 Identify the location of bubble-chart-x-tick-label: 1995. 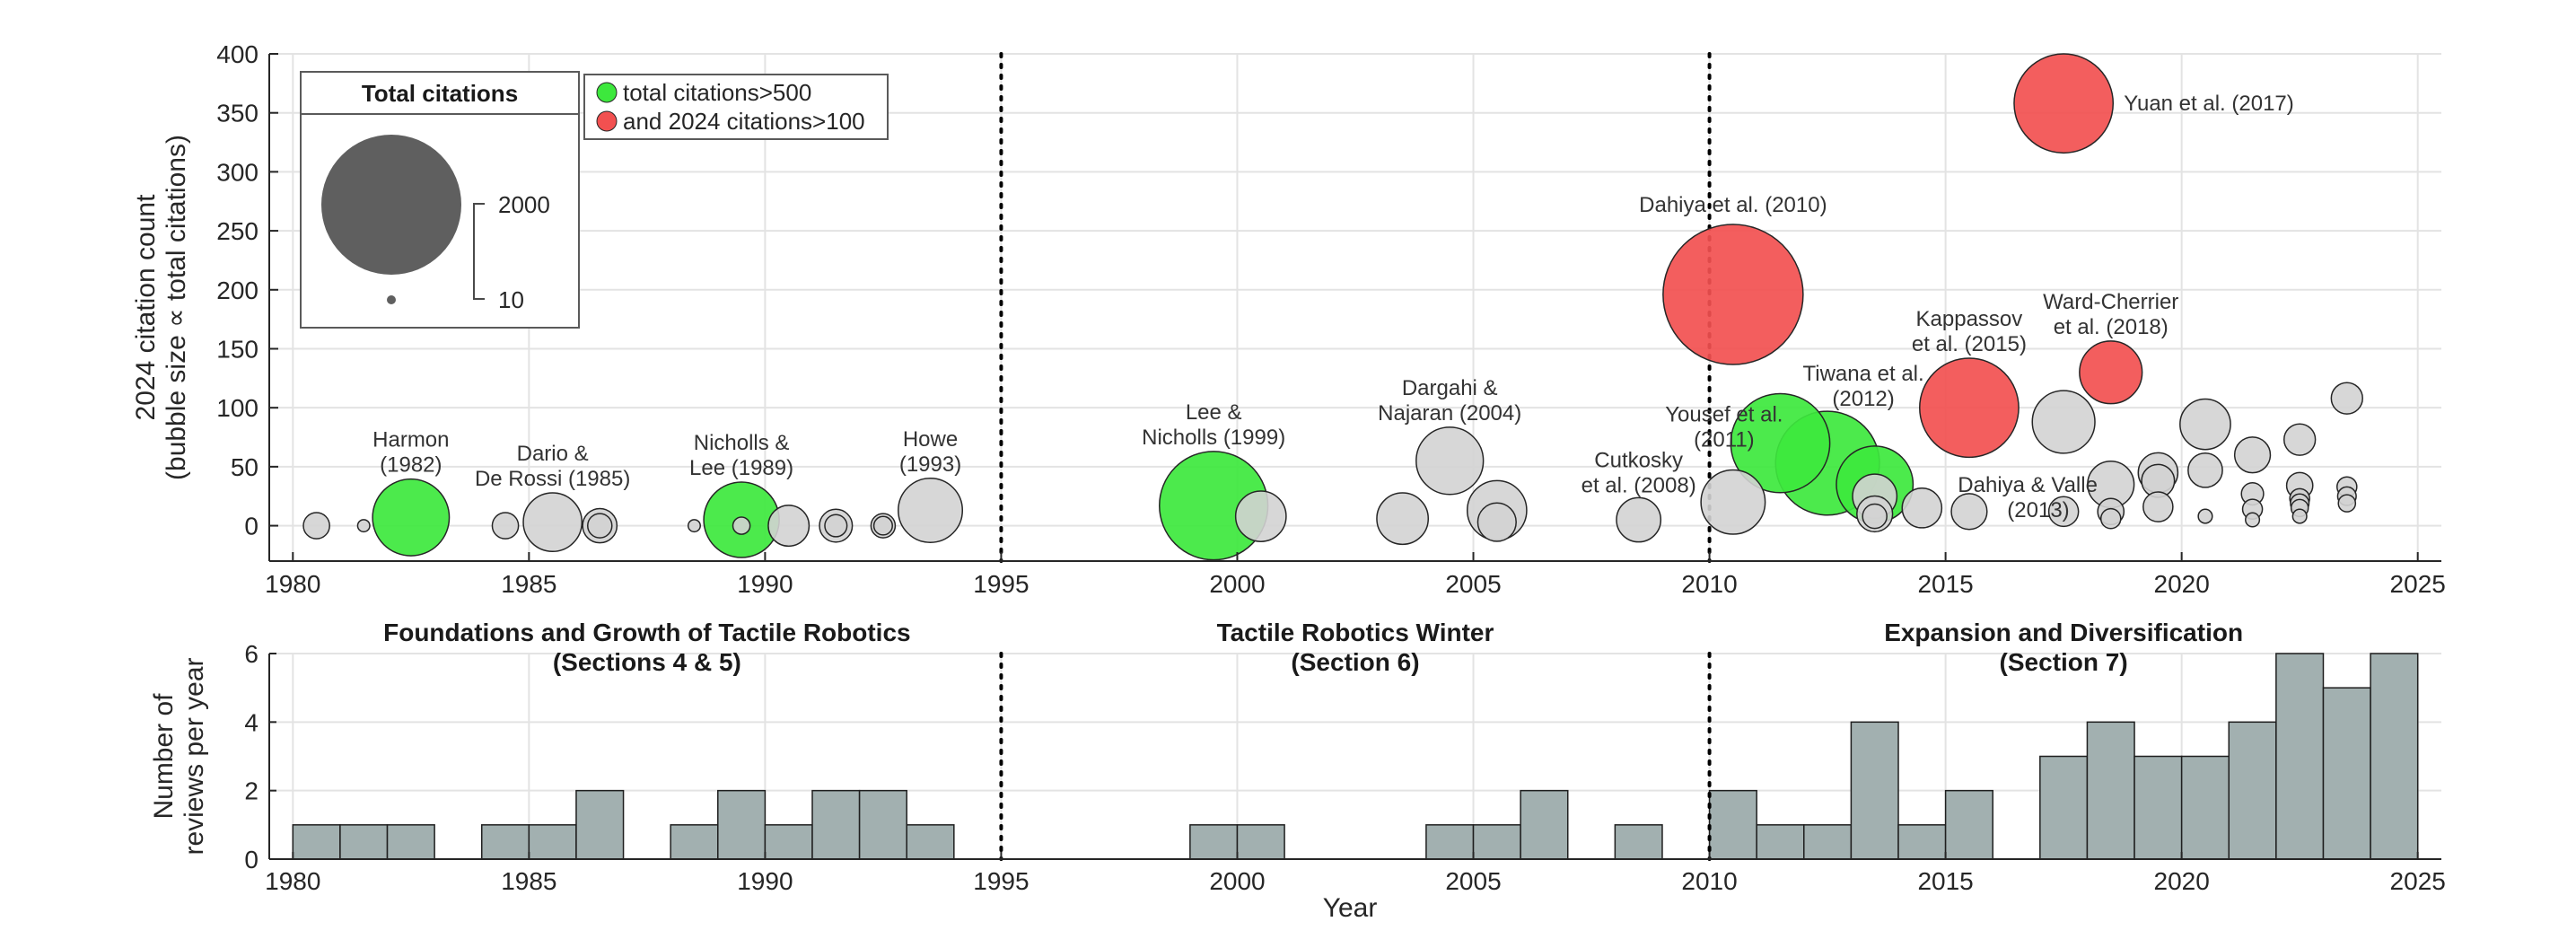
(1001, 584).